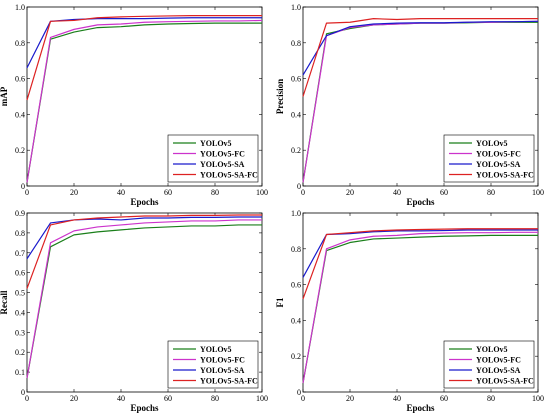 The image size is (550, 417). I want to click on chart2-ytick-label: 0, so click(299, 186).